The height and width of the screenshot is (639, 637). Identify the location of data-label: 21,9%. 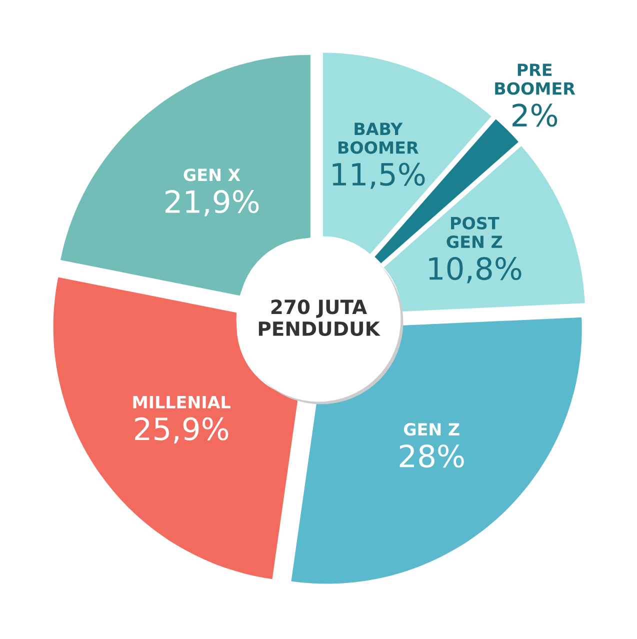
(212, 203).